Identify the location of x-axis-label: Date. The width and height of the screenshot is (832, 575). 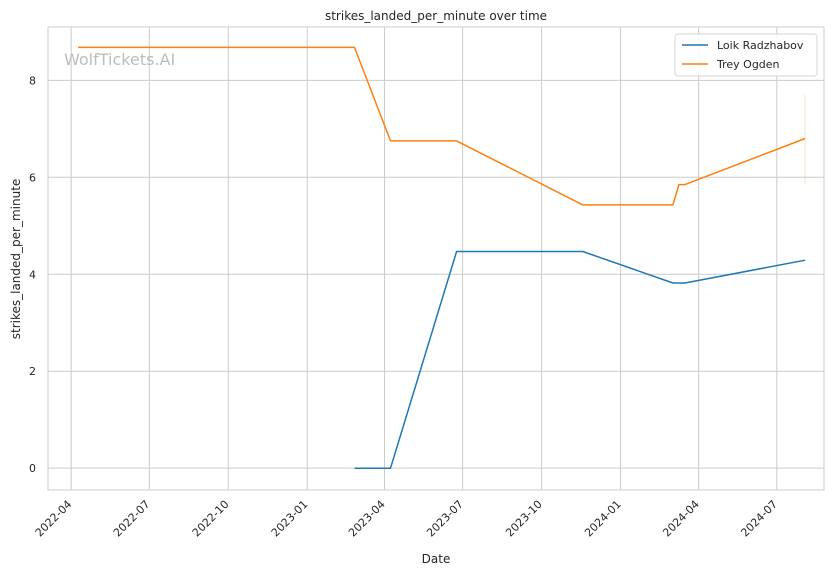
(436, 559).